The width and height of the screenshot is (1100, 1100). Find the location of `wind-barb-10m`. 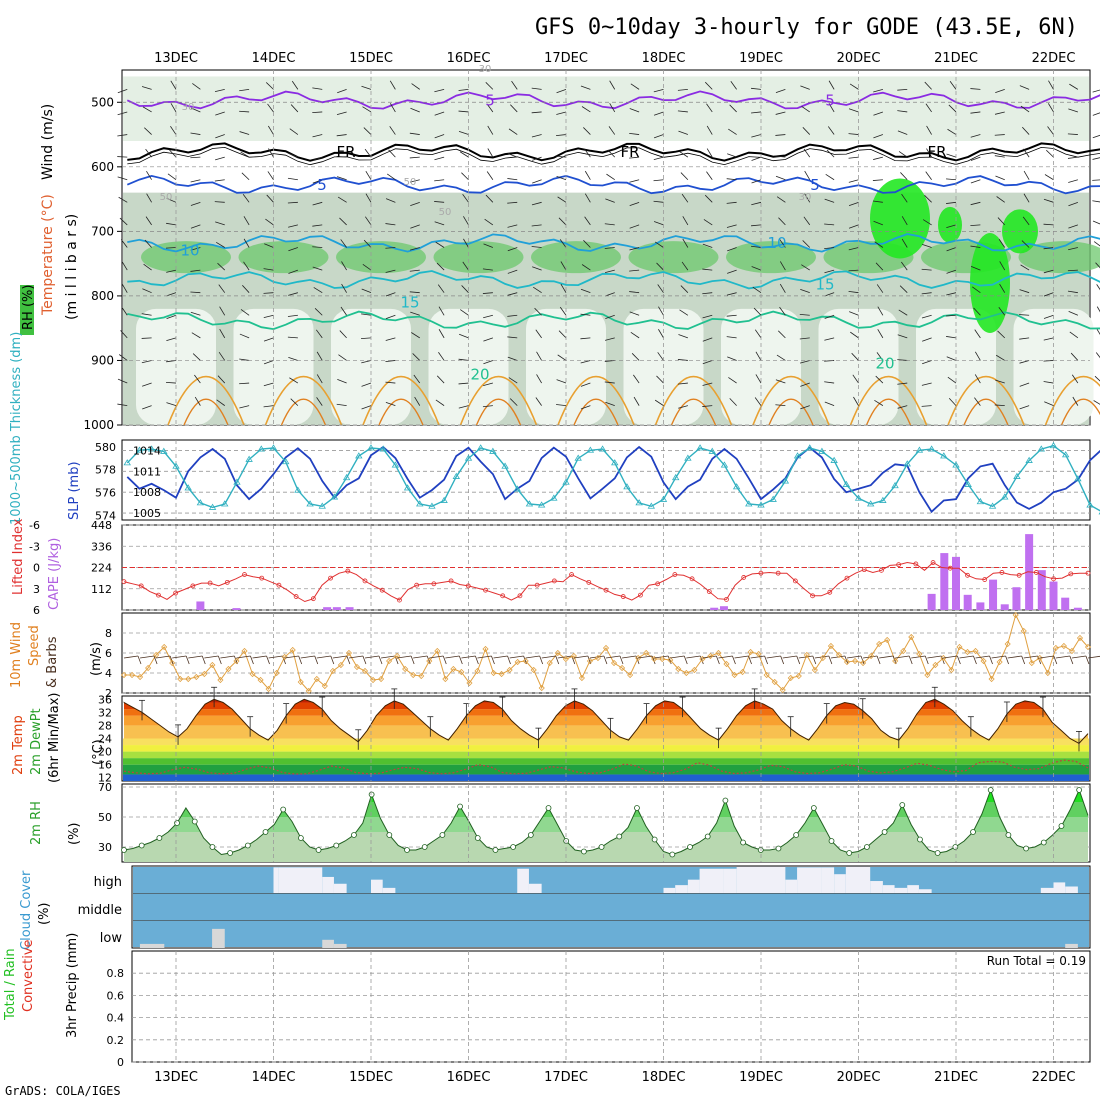

wind-barb-10m is located at coordinates (677, 657).